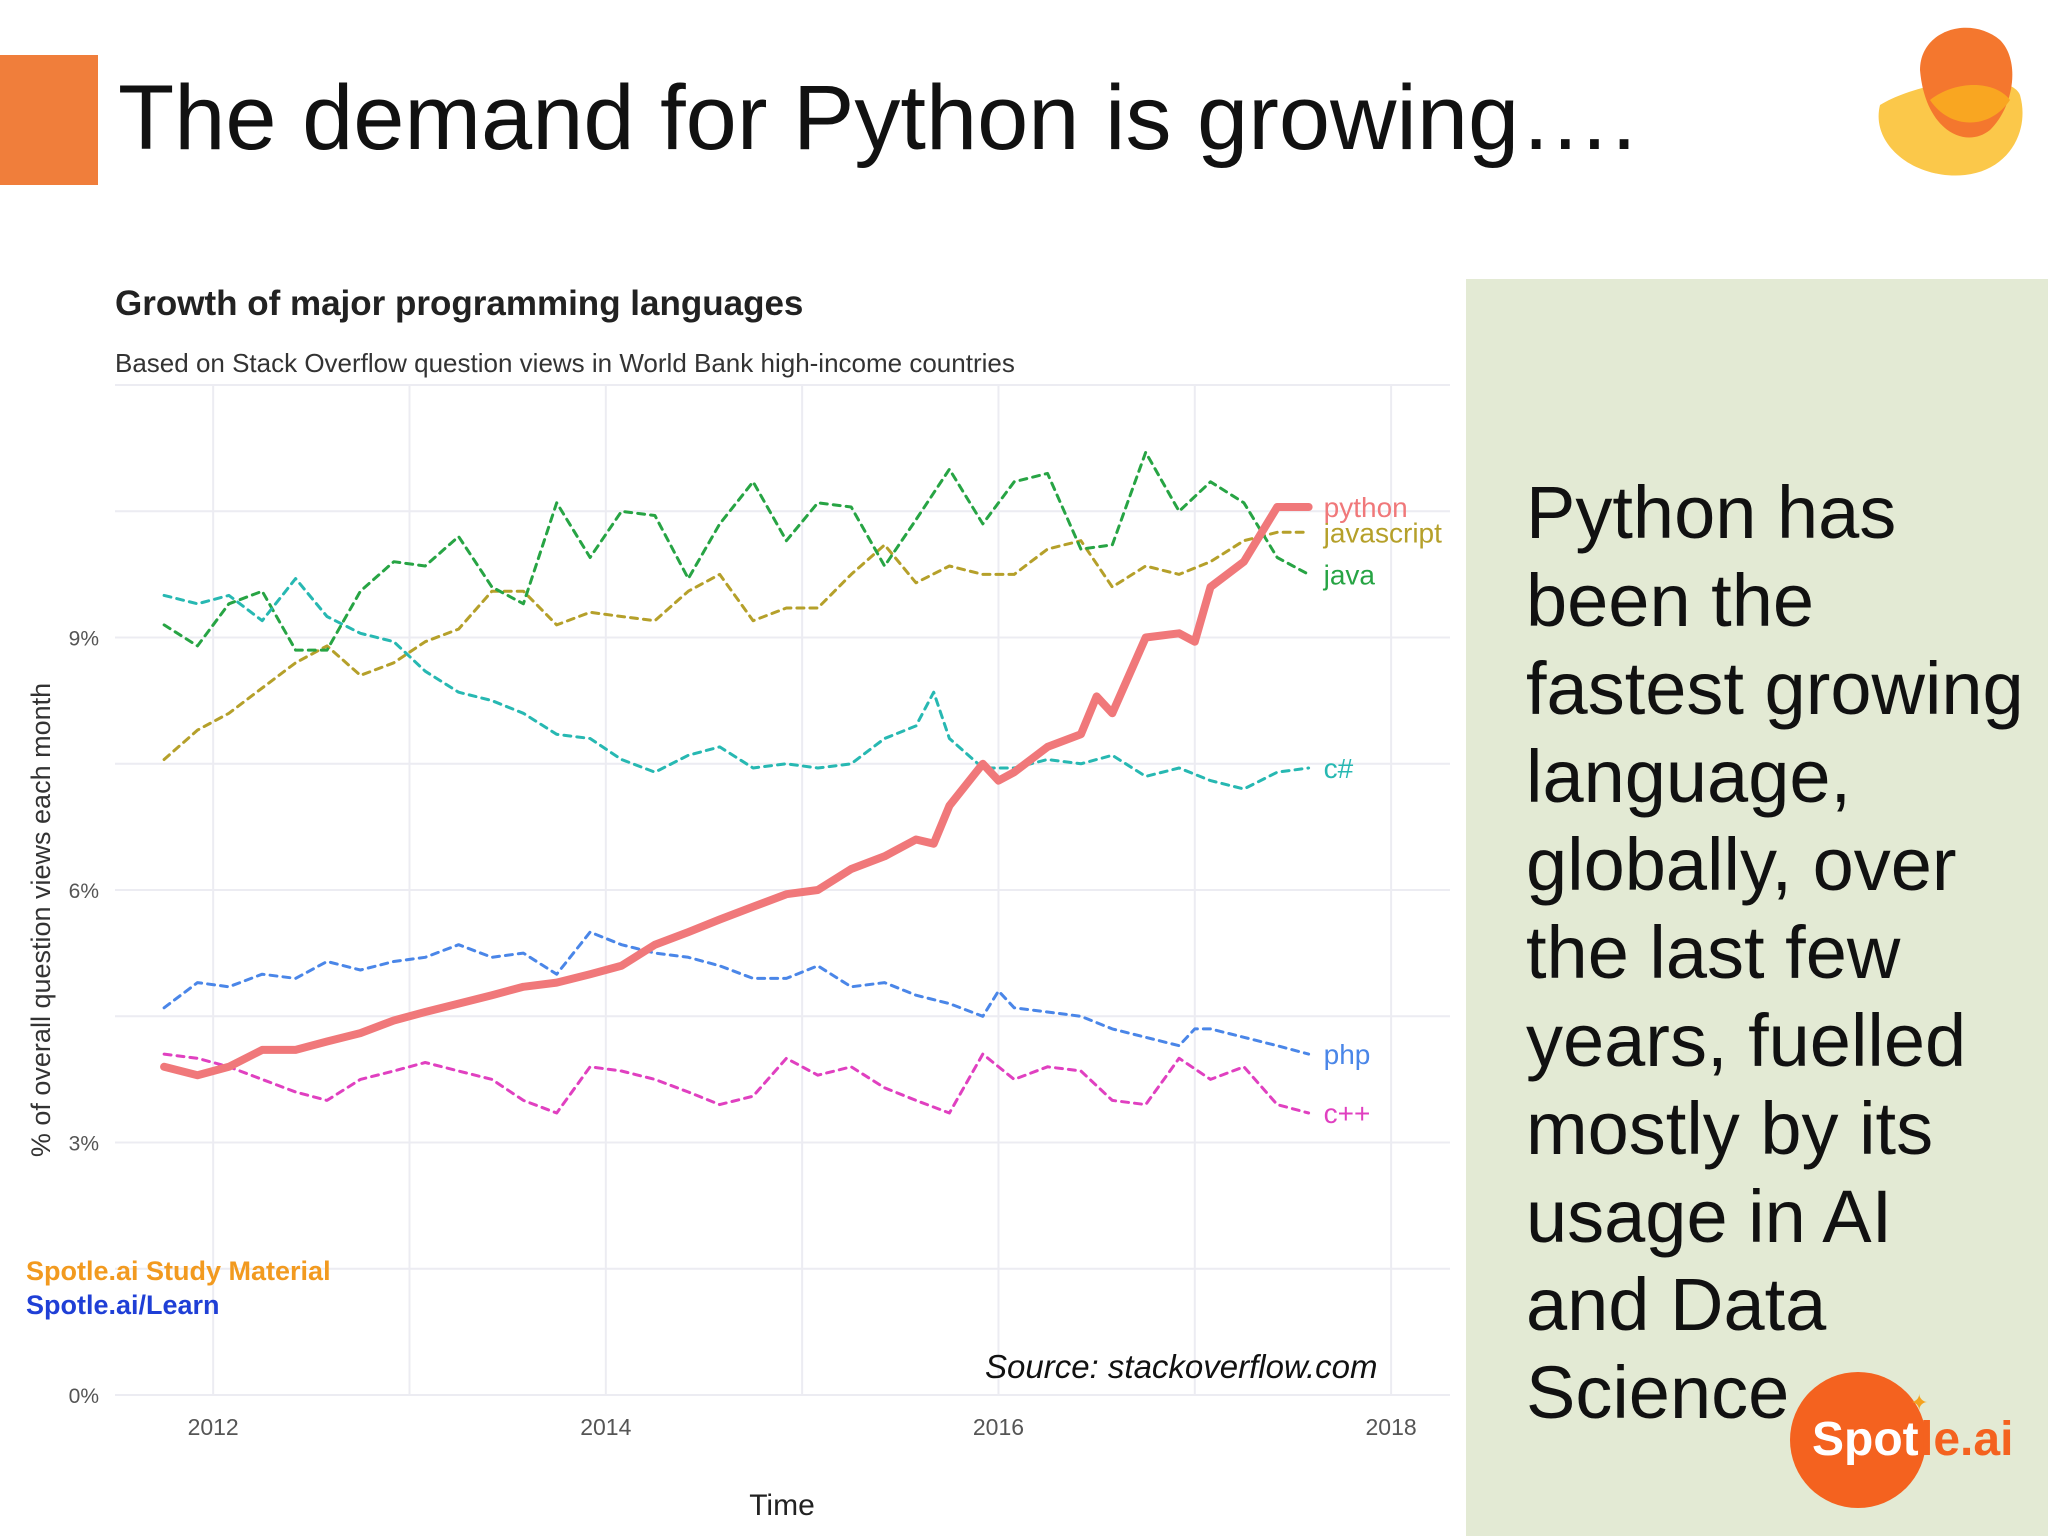 This screenshot has height=1536, width=2048. What do you see at coordinates (84, 639) in the screenshot?
I see `y-tick-label: 9%` at bounding box center [84, 639].